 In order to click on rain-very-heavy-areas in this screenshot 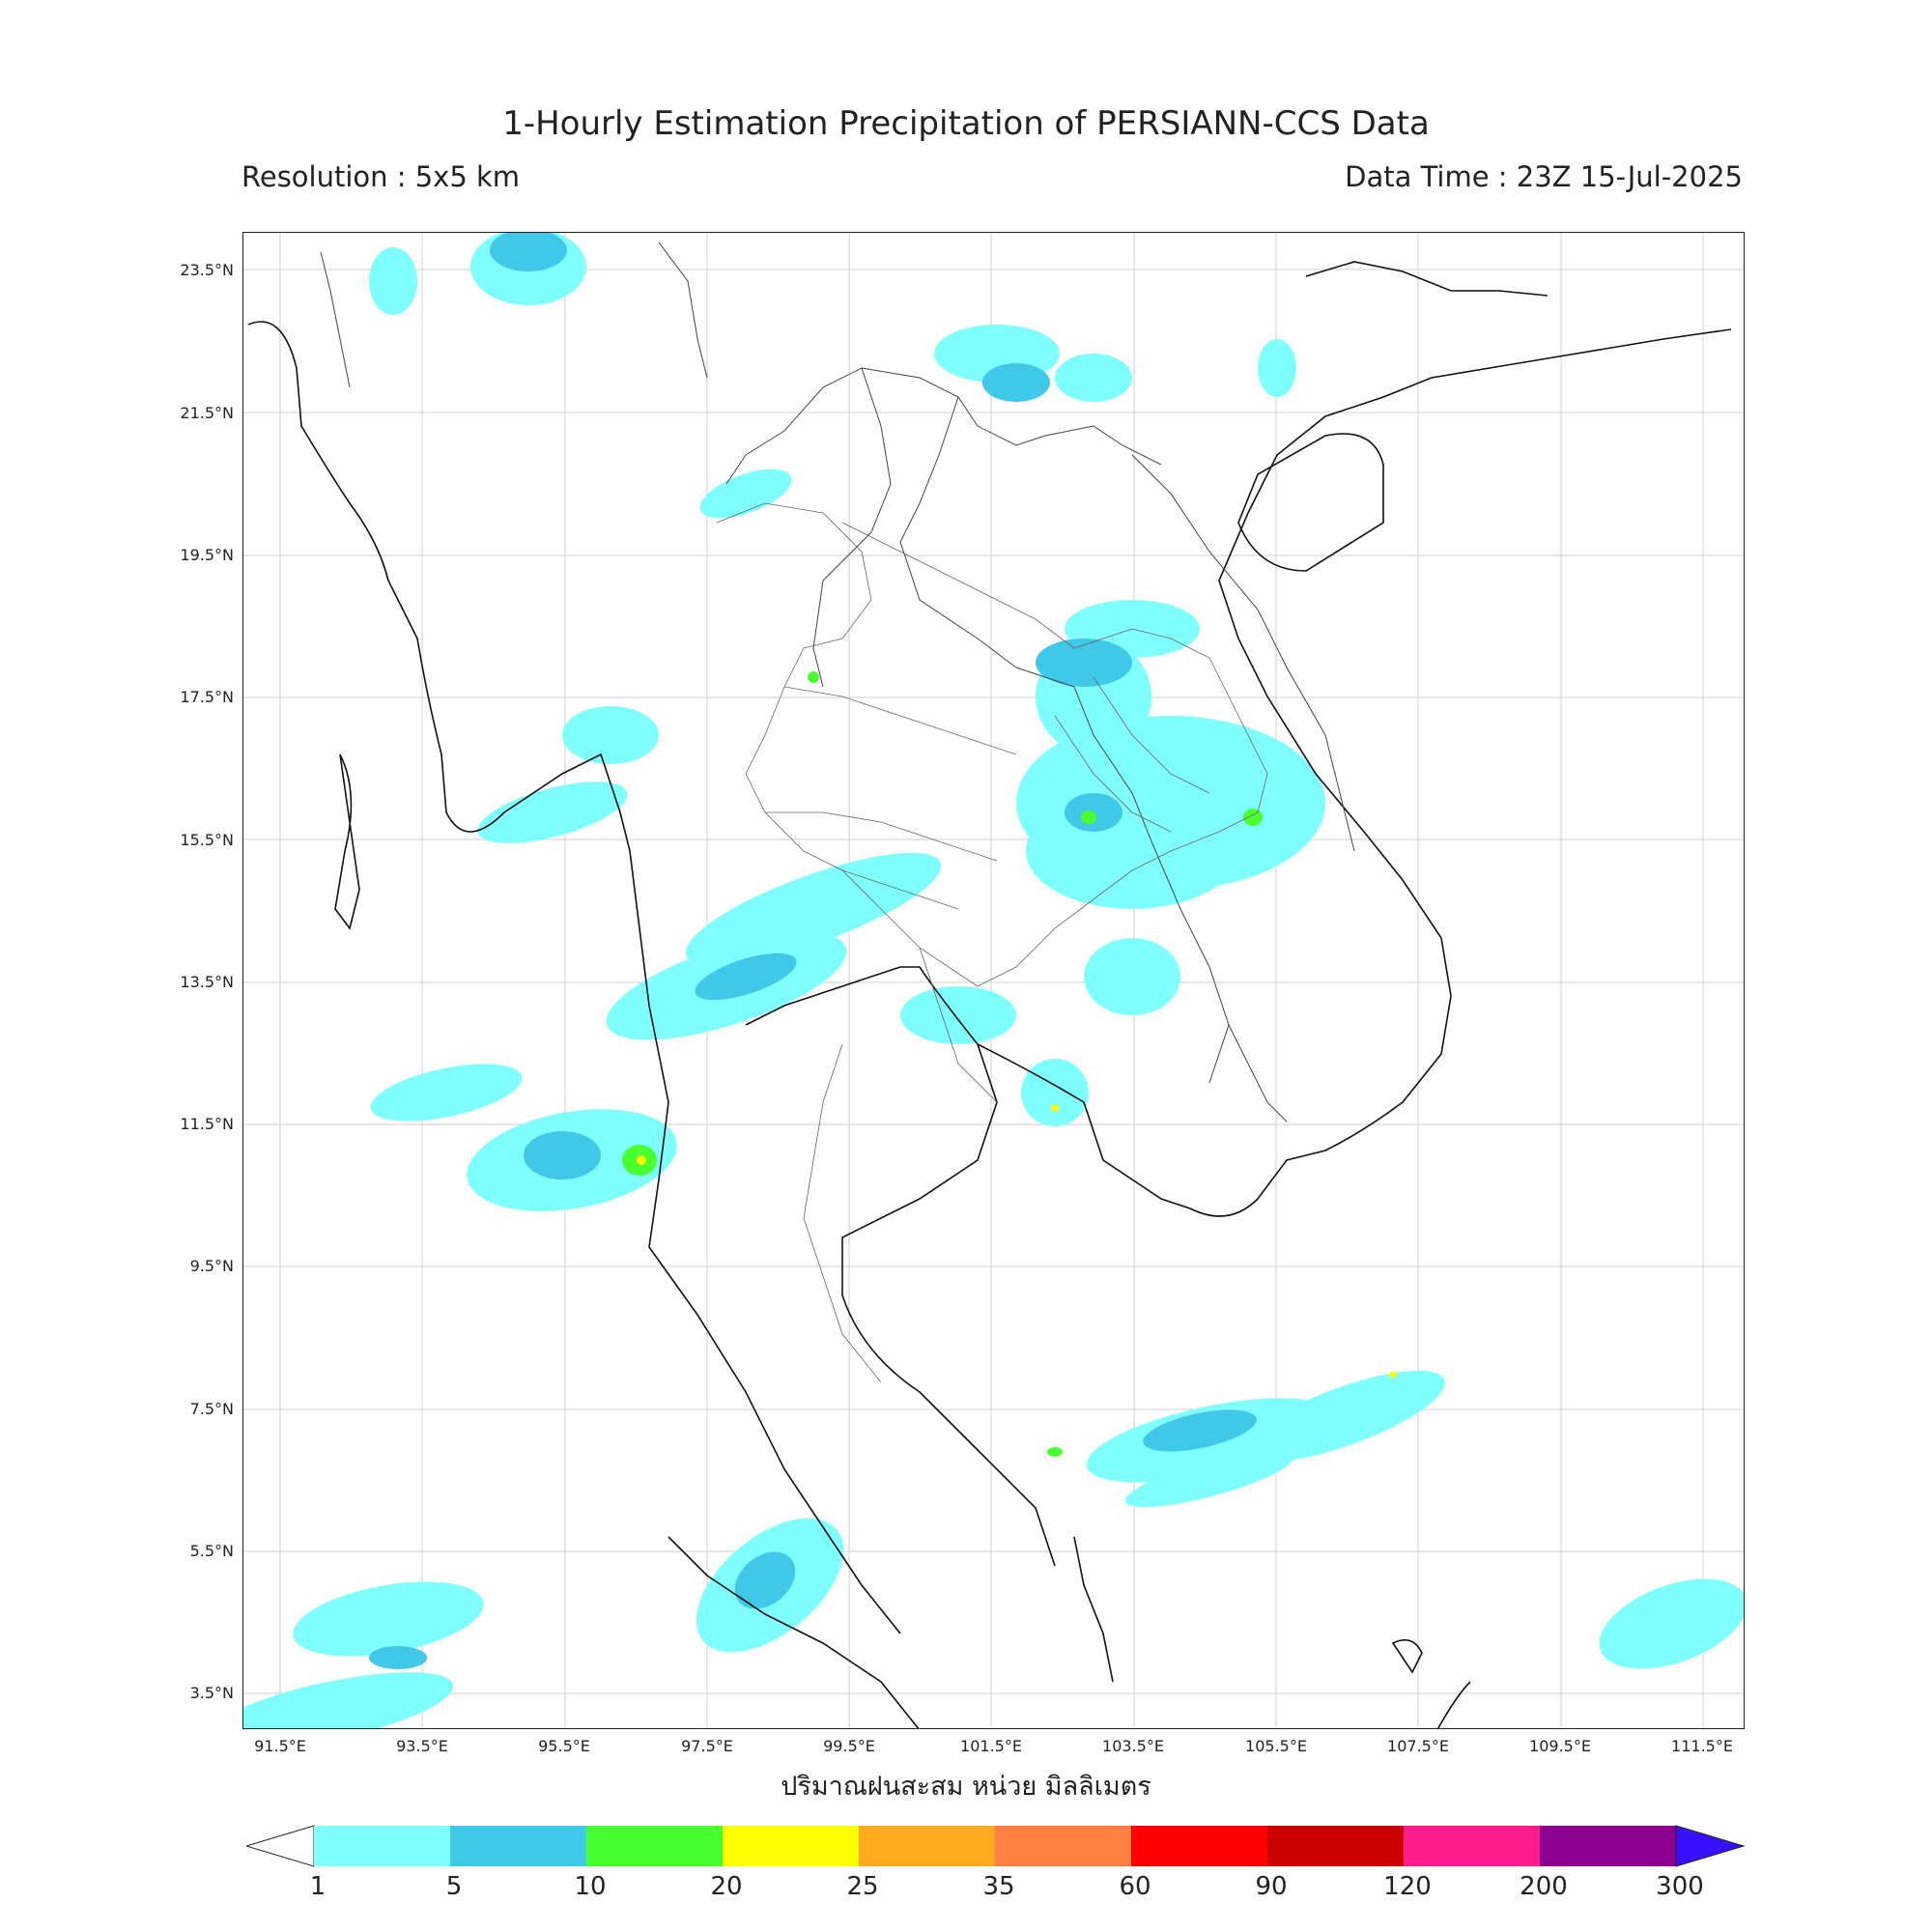, I will do `click(1017, 1241)`.